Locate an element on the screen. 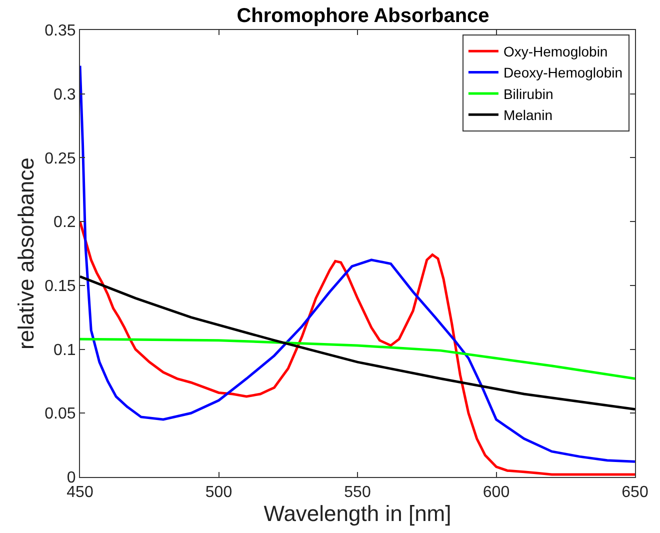 The image size is (660, 533). x-tick-label: 450 is located at coordinates (80, 493).